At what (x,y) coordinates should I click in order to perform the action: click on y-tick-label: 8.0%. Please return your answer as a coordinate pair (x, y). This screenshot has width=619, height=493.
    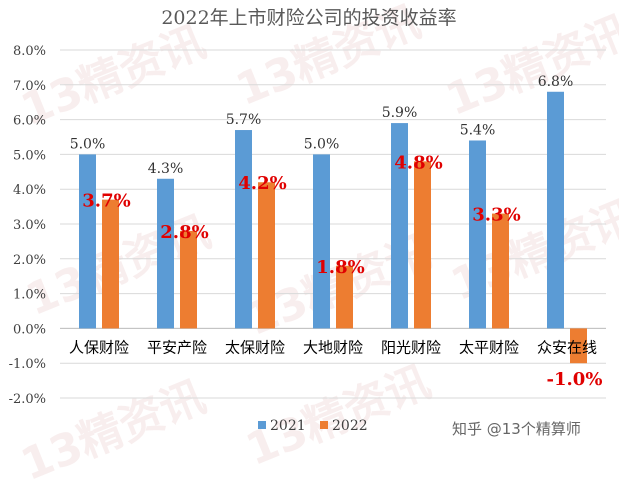
    Looking at the image, I should click on (29, 51).